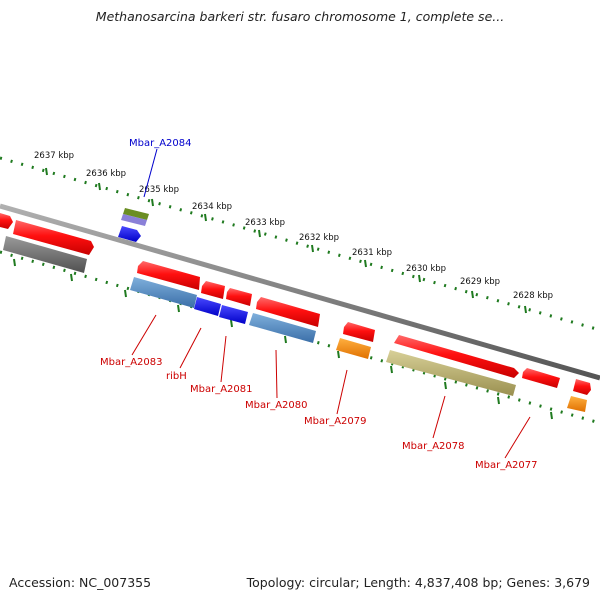 This screenshot has width=600, height=600. What do you see at coordinates (106, 174) in the screenshot?
I see `tick-label: 2636 kbp` at bounding box center [106, 174].